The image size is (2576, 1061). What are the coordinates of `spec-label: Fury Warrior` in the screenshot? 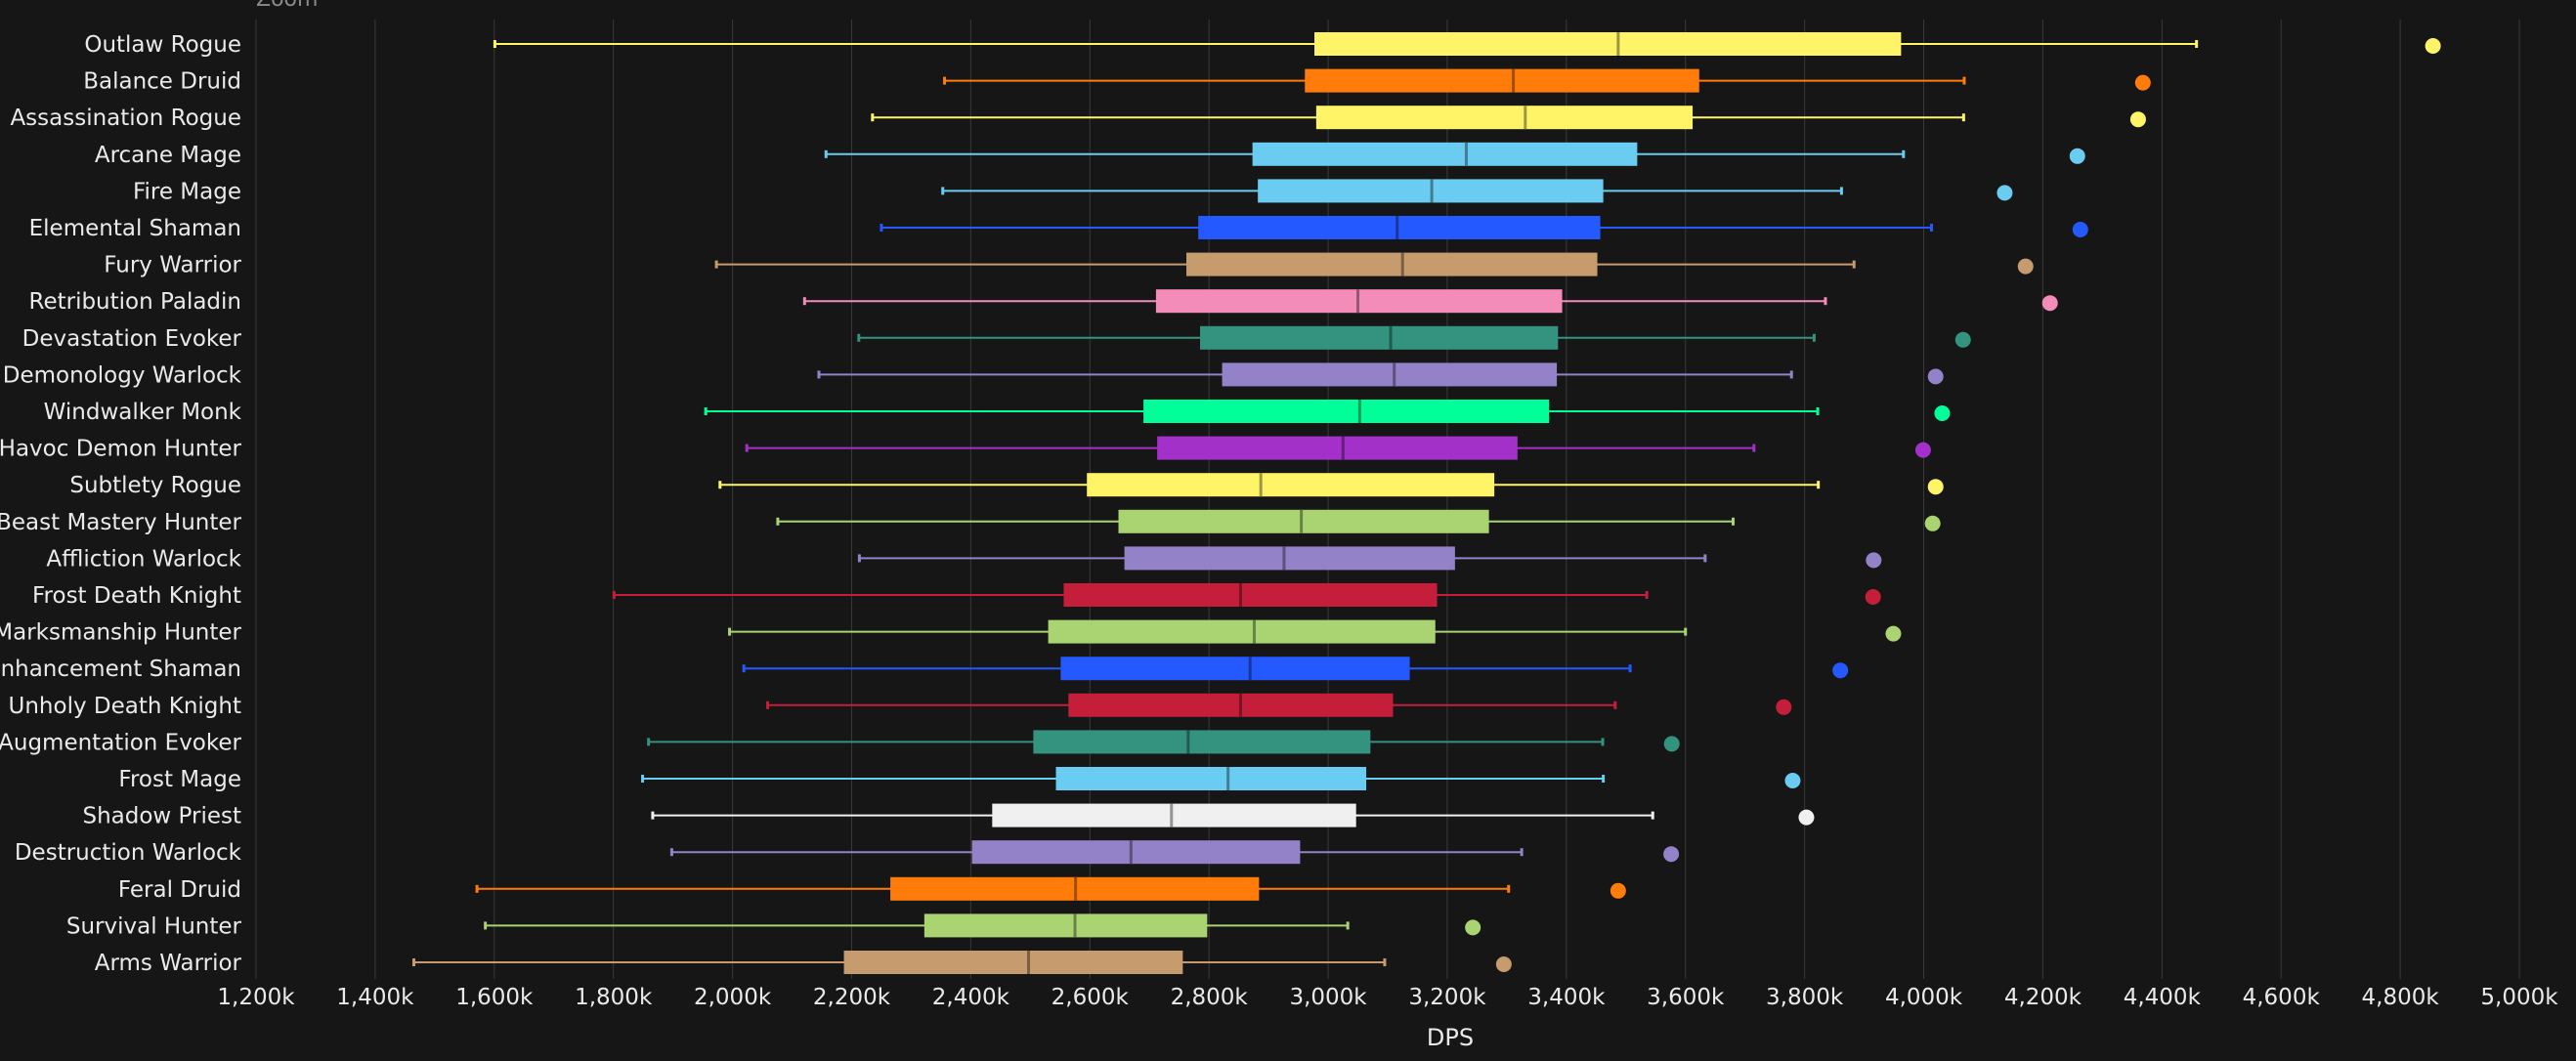 It's located at (173, 265).